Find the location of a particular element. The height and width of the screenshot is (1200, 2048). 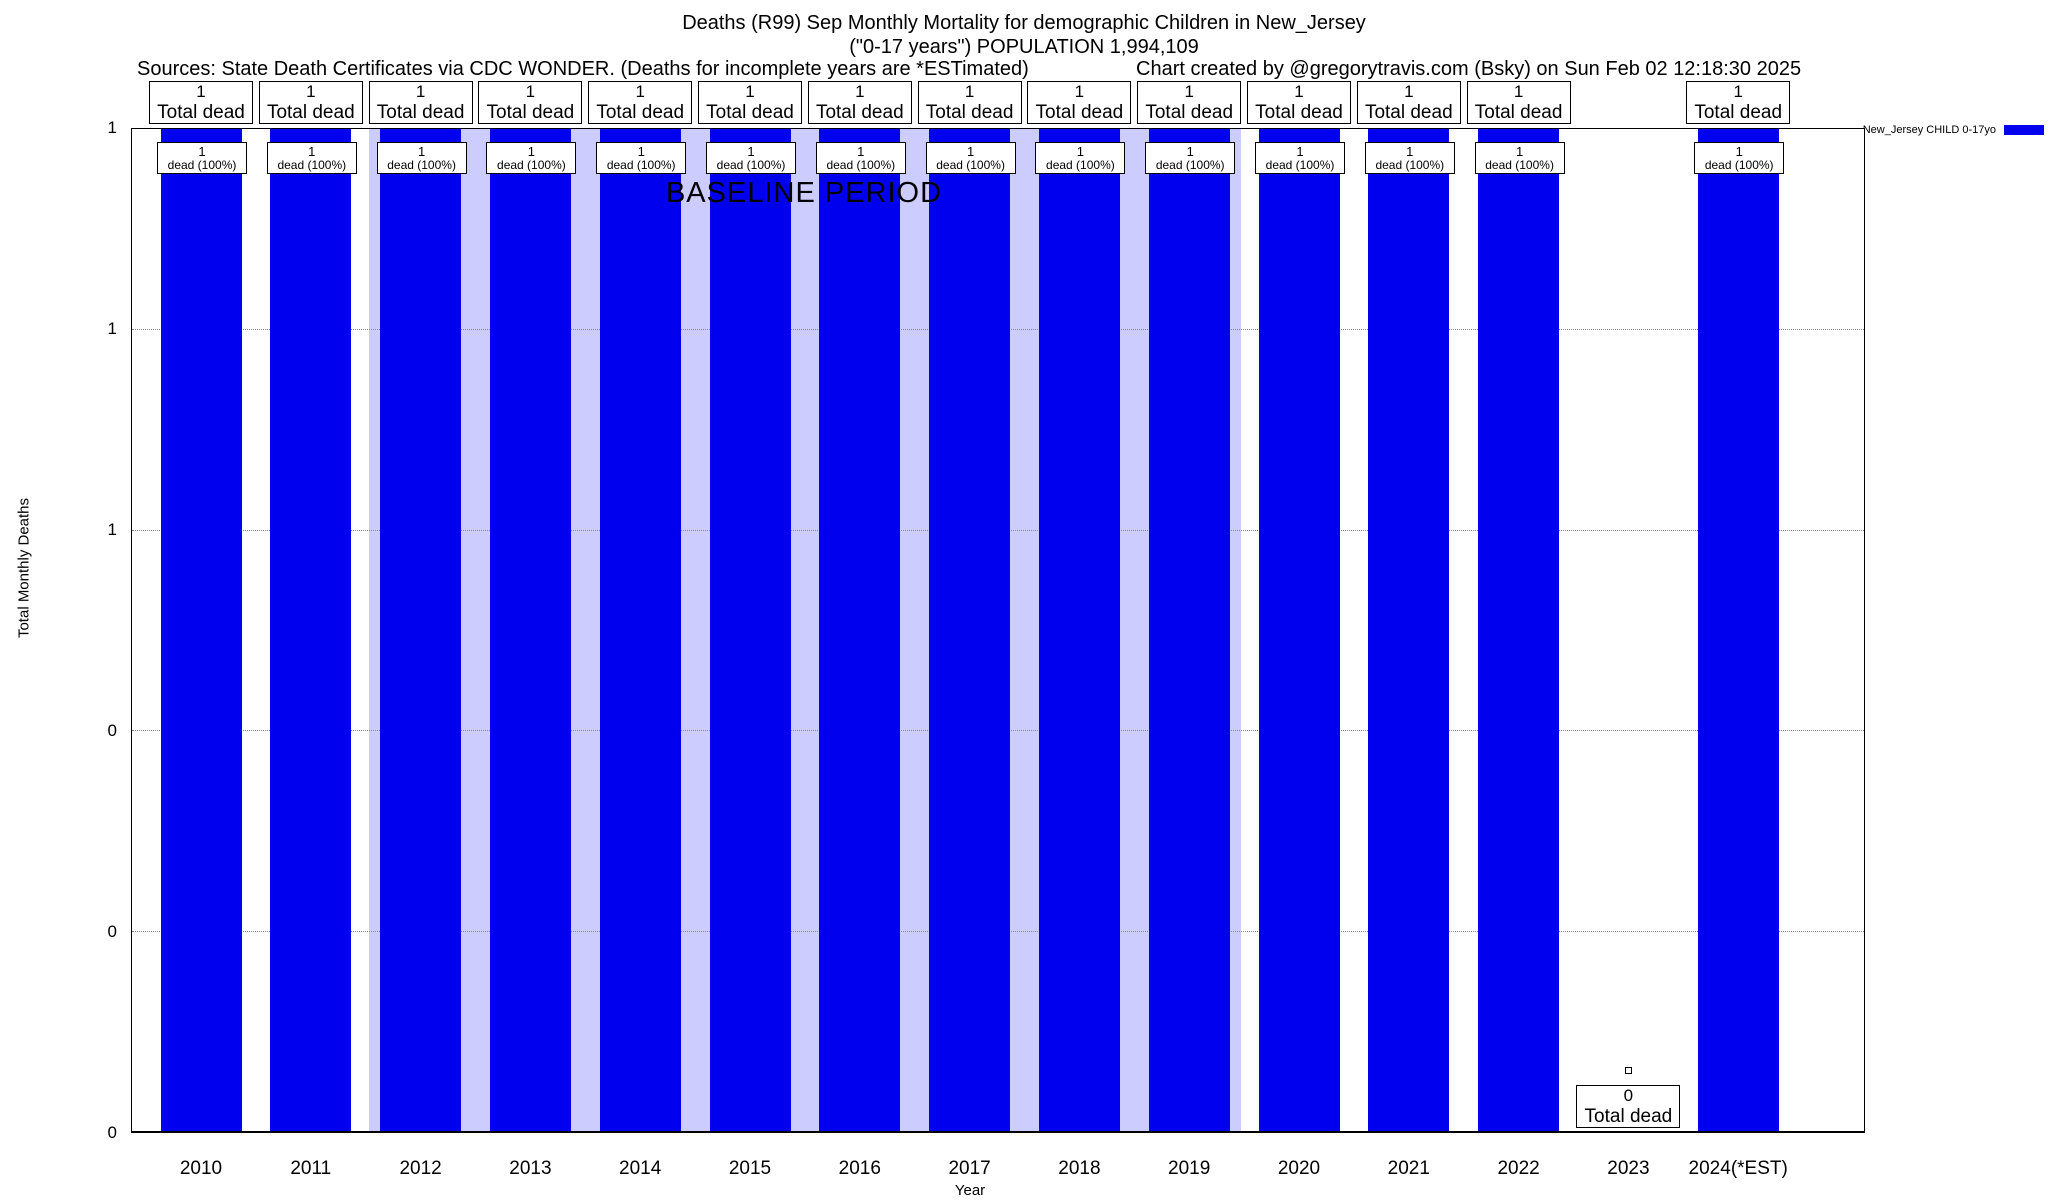

x-tick-label: 2014 is located at coordinates (640, 1168).